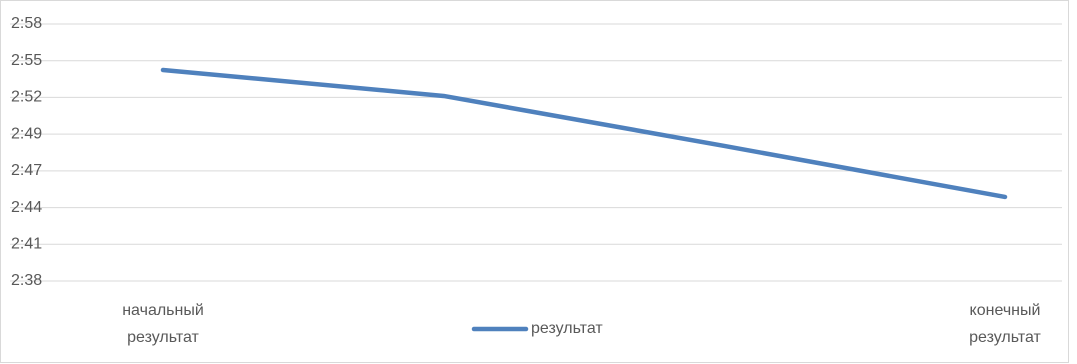 This screenshot has height=364, width=1077. Describe the element at coordinates (567, 328) in the screenshot. I see `legend-label: результат` at that location.